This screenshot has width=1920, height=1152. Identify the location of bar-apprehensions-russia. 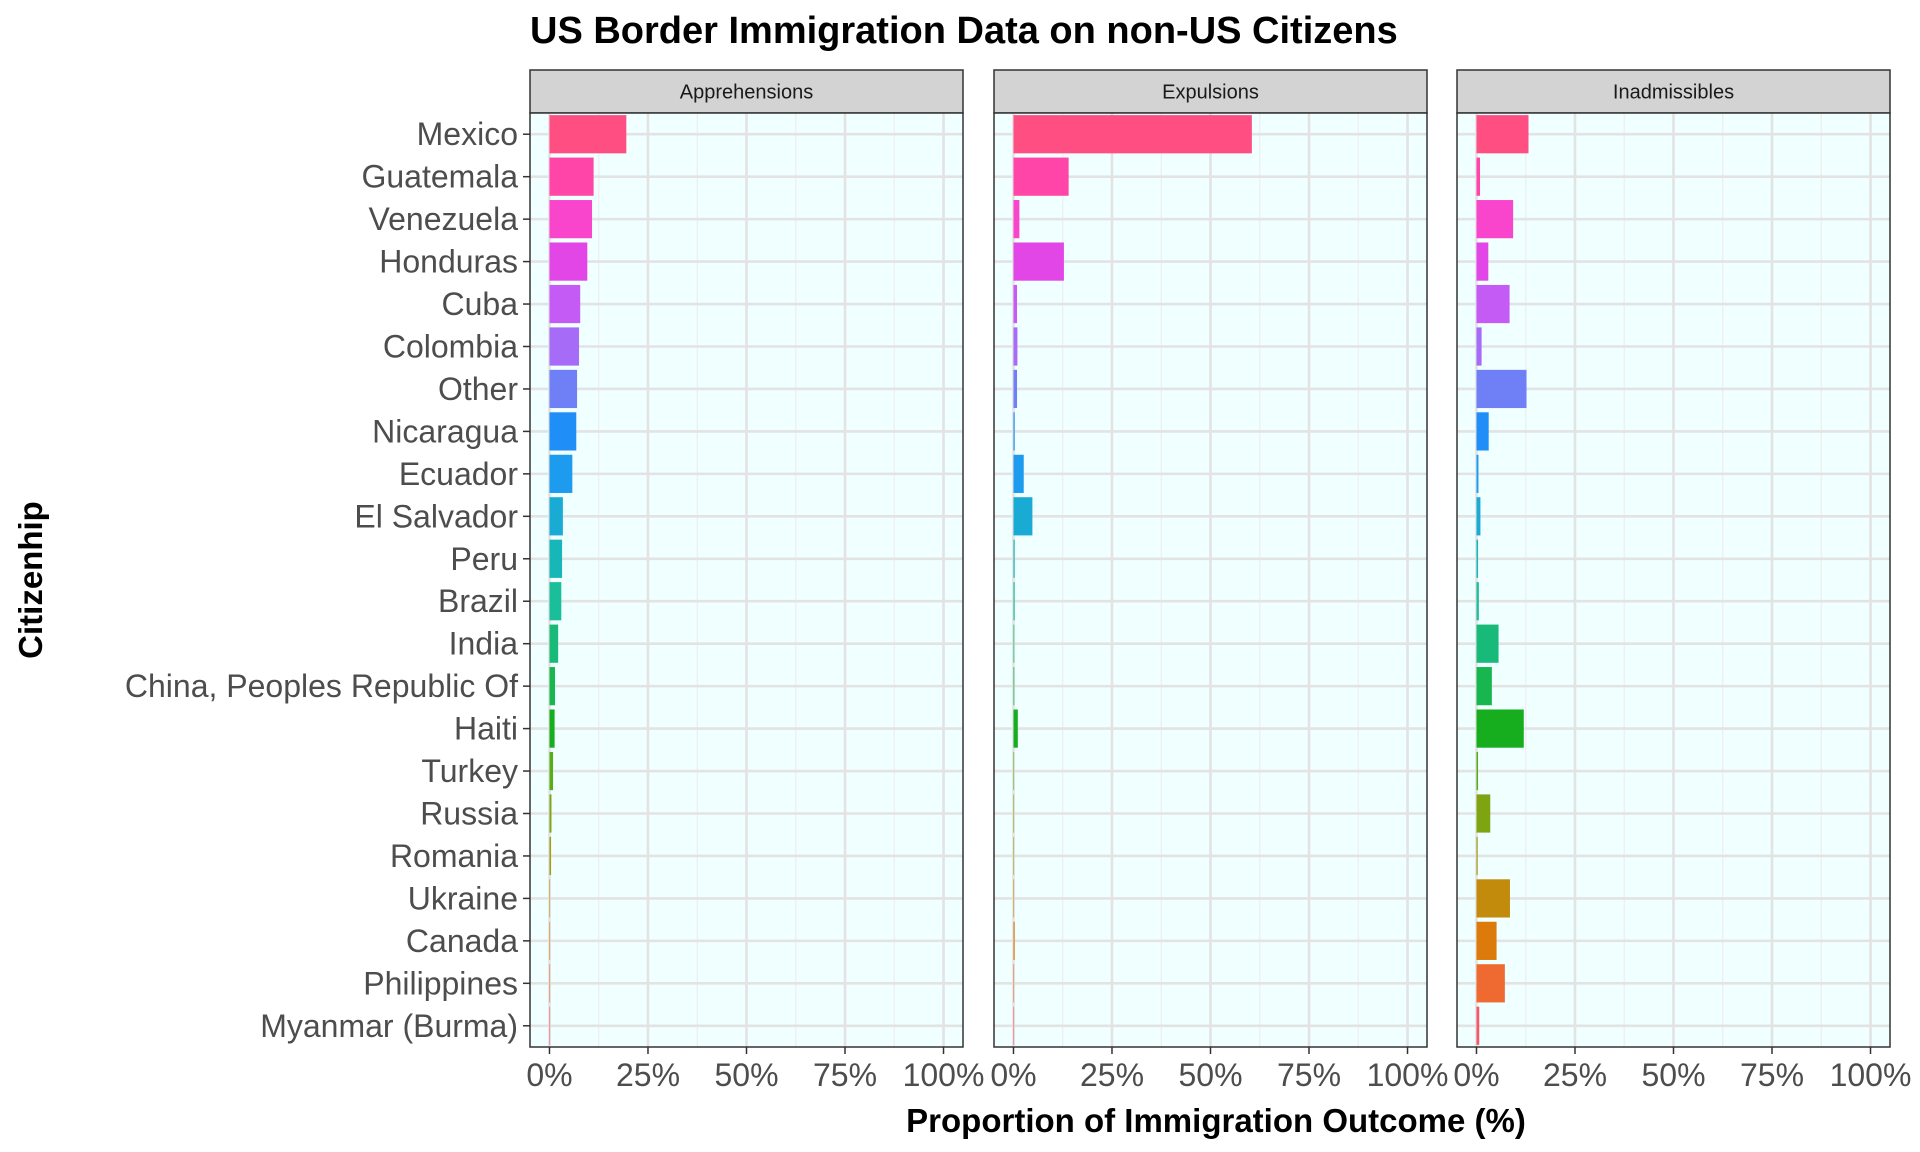
(550, 813).